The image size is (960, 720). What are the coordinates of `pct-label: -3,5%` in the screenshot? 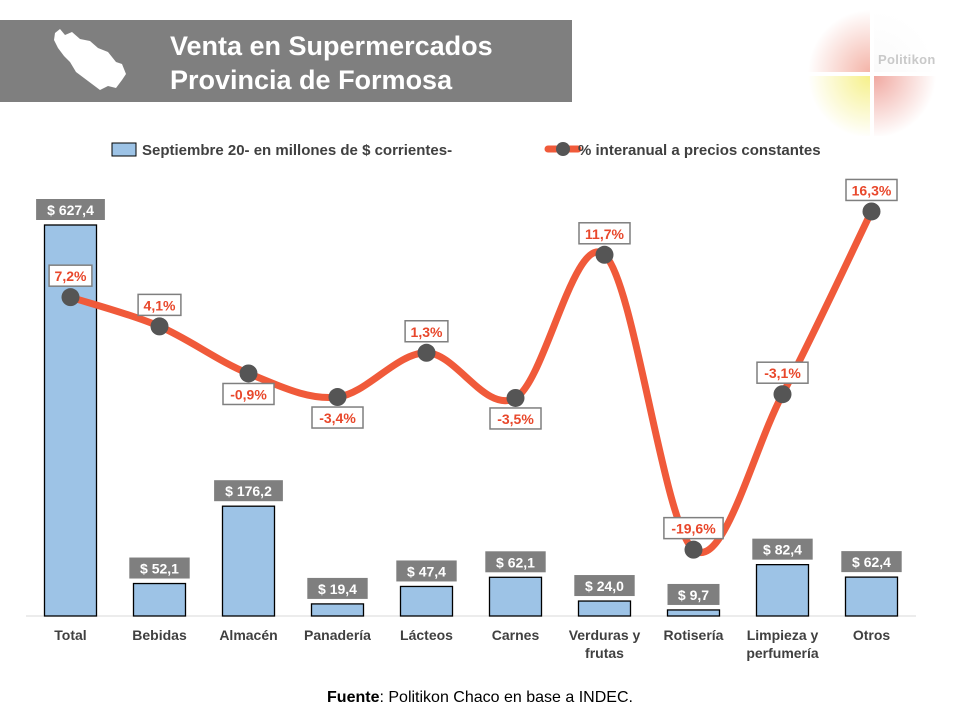 It's located at (515, 419).